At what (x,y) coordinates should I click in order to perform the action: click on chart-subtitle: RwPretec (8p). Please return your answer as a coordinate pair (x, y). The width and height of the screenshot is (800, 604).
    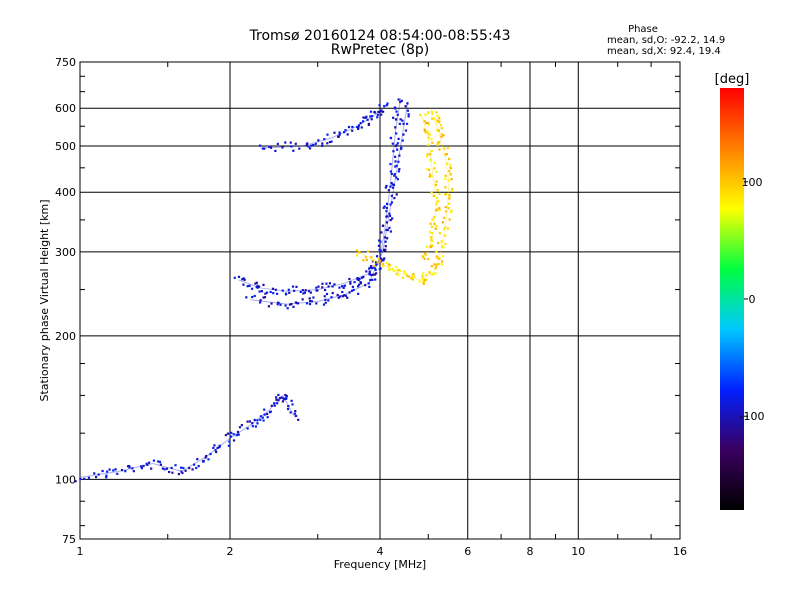
    Looking at the image, I should click on (380, 50).